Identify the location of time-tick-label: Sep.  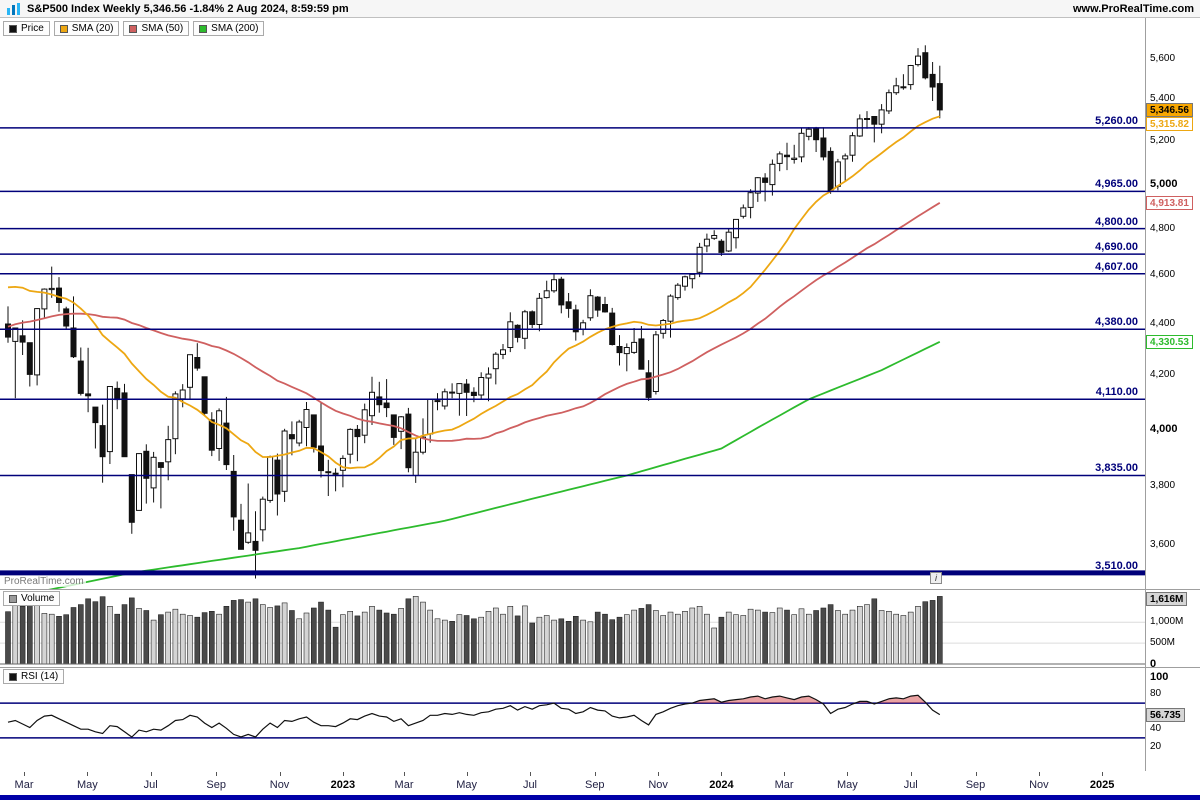
(216, 785).